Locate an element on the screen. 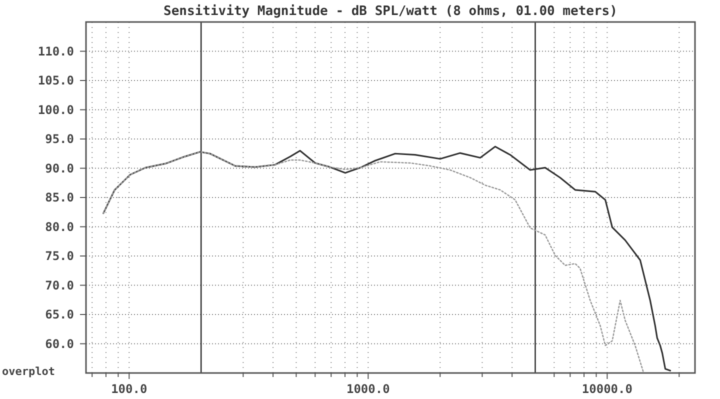 This screenshot has height=399, width=720. y-tick-label: 90.0 is located at coordinates (59, 168).